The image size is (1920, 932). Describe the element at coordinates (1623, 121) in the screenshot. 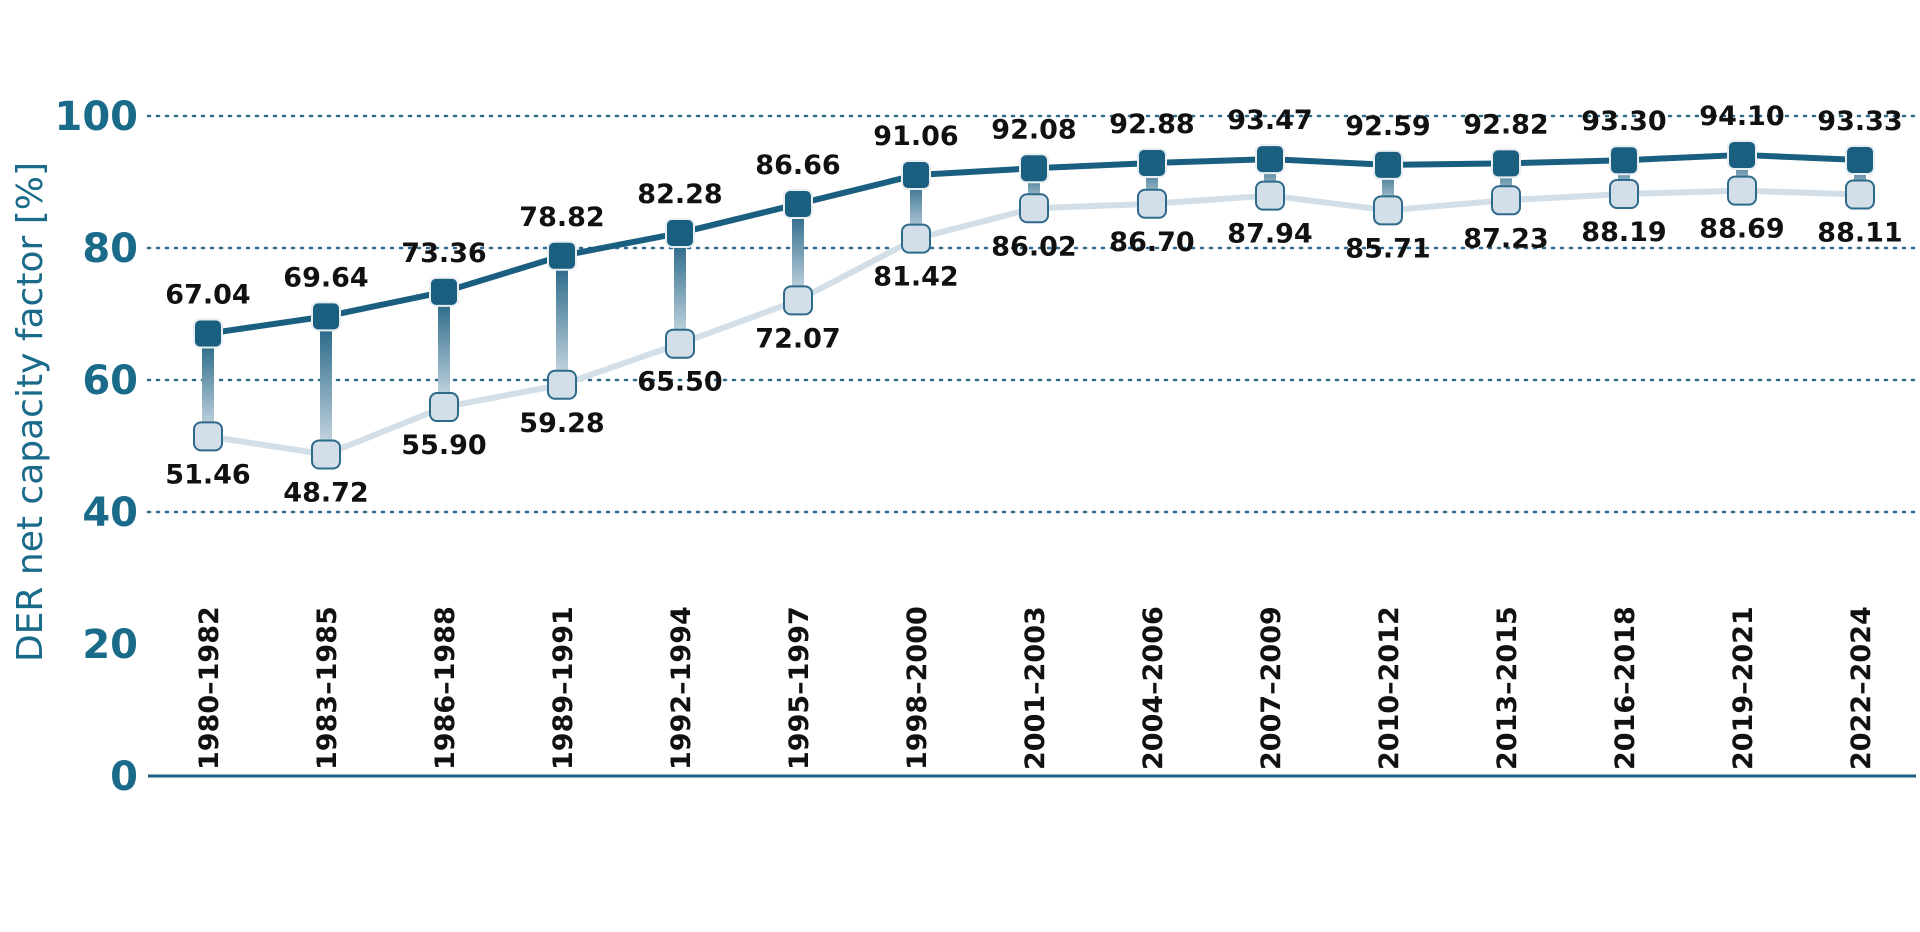

I see `data-label-upper: 93.30` at that location.